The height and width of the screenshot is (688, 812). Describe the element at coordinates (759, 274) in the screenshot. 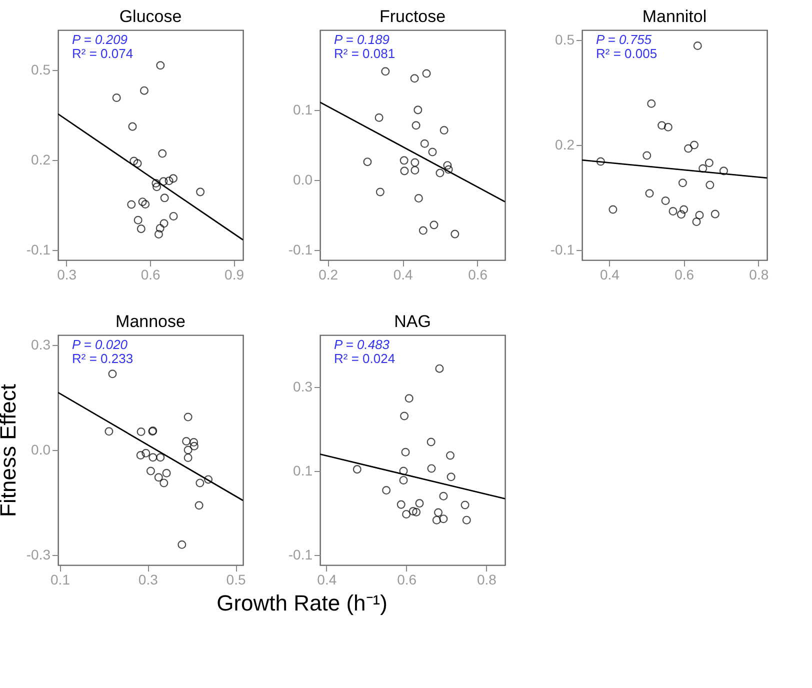

I see `x-tick-label: 0.8` at that location.